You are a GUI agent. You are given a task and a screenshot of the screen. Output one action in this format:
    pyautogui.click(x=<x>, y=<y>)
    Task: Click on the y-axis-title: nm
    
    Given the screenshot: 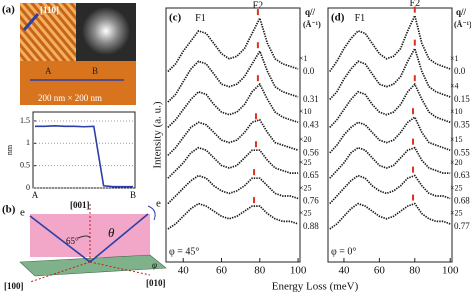 What is the action you would take?
    pyautogui.click(x=9, y=149)
    